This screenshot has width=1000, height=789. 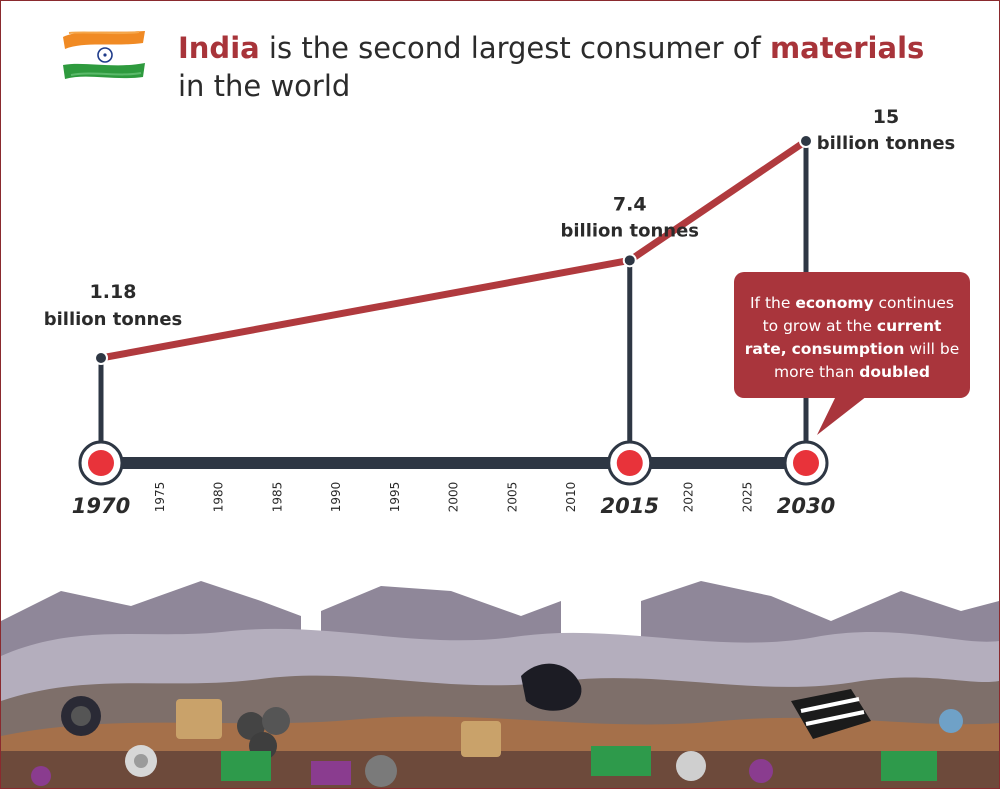 I want to click on data-point-2030, so click(x=806, y=141).